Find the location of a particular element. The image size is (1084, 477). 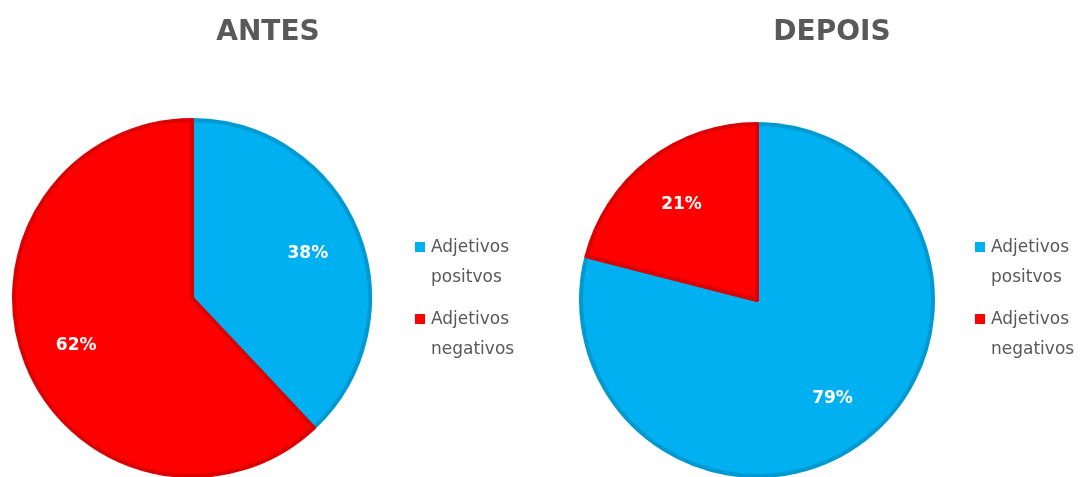

data-label: 21% is located at coordinates (681, 202).